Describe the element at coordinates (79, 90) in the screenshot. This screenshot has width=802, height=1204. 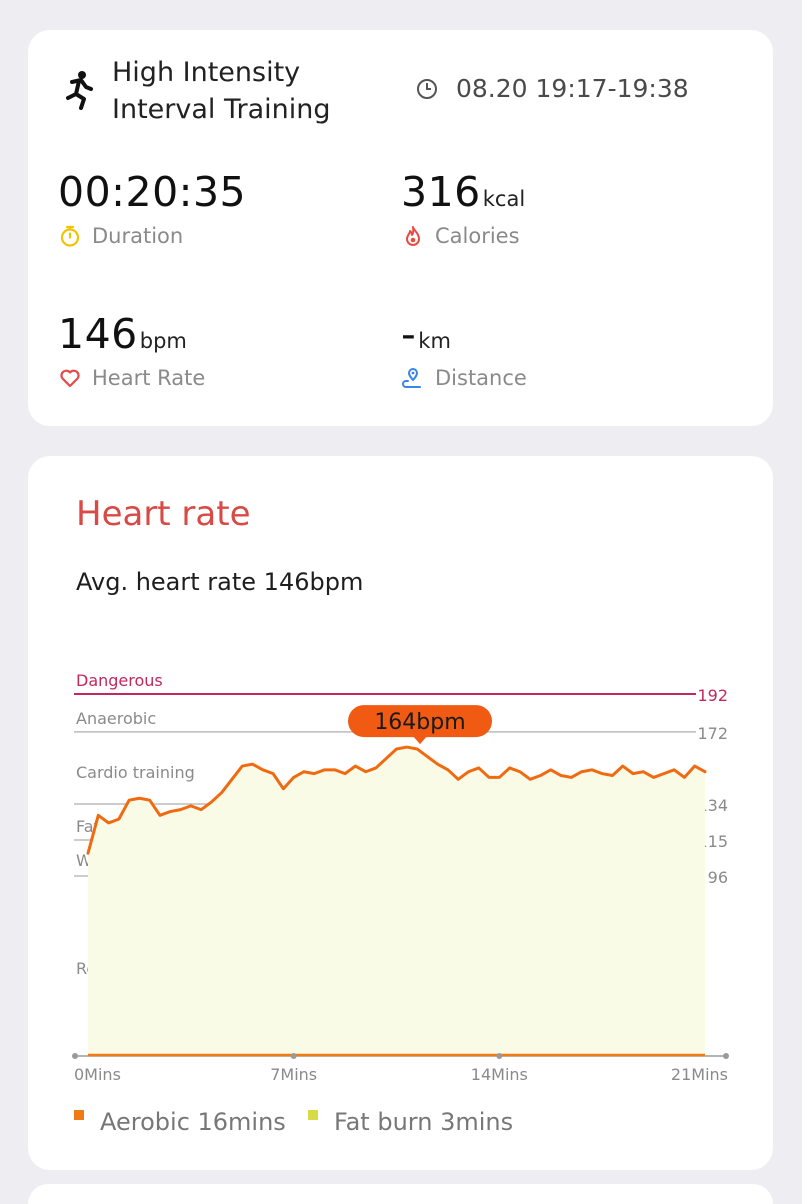
I see `running-figure-icon` at that location.